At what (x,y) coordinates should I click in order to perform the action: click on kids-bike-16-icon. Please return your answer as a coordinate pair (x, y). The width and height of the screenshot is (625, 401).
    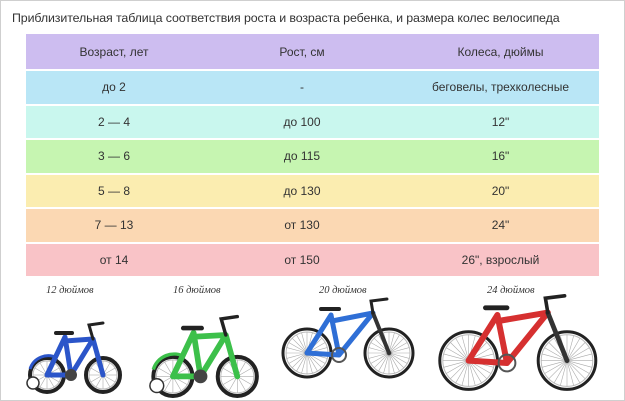
    Looking at the image, I should click on (204, 356).